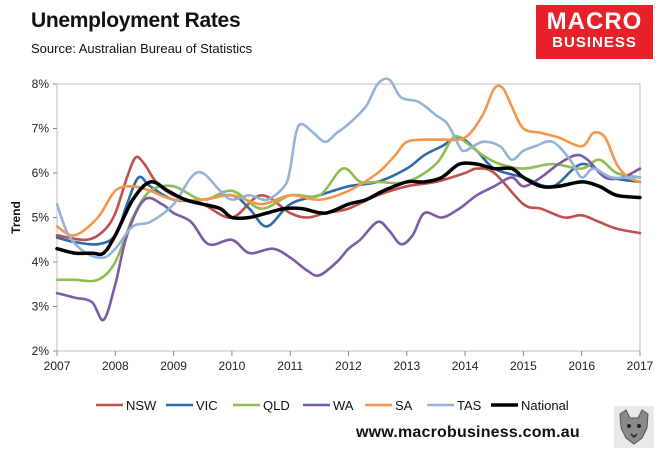  I want to click on logo-line-2: BUSINESS, so click(594, 42).